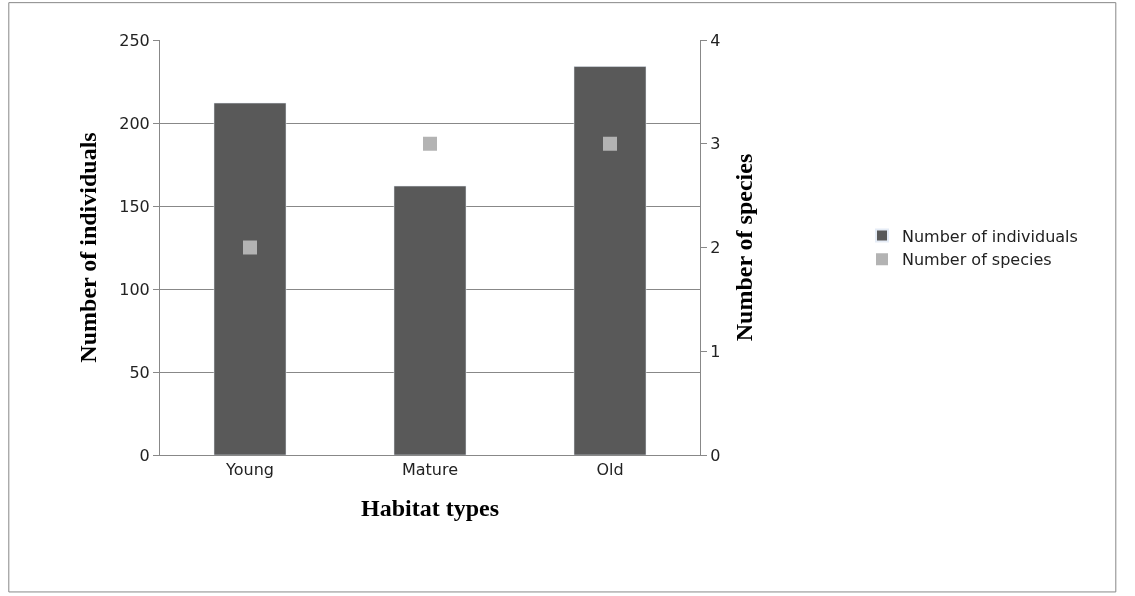 This screenshot has width=1135, height=596. What do you see at coordinates (977, 260) in the screenshot?
I see `legend-label: Number of species` at bounding box center [977, 260].